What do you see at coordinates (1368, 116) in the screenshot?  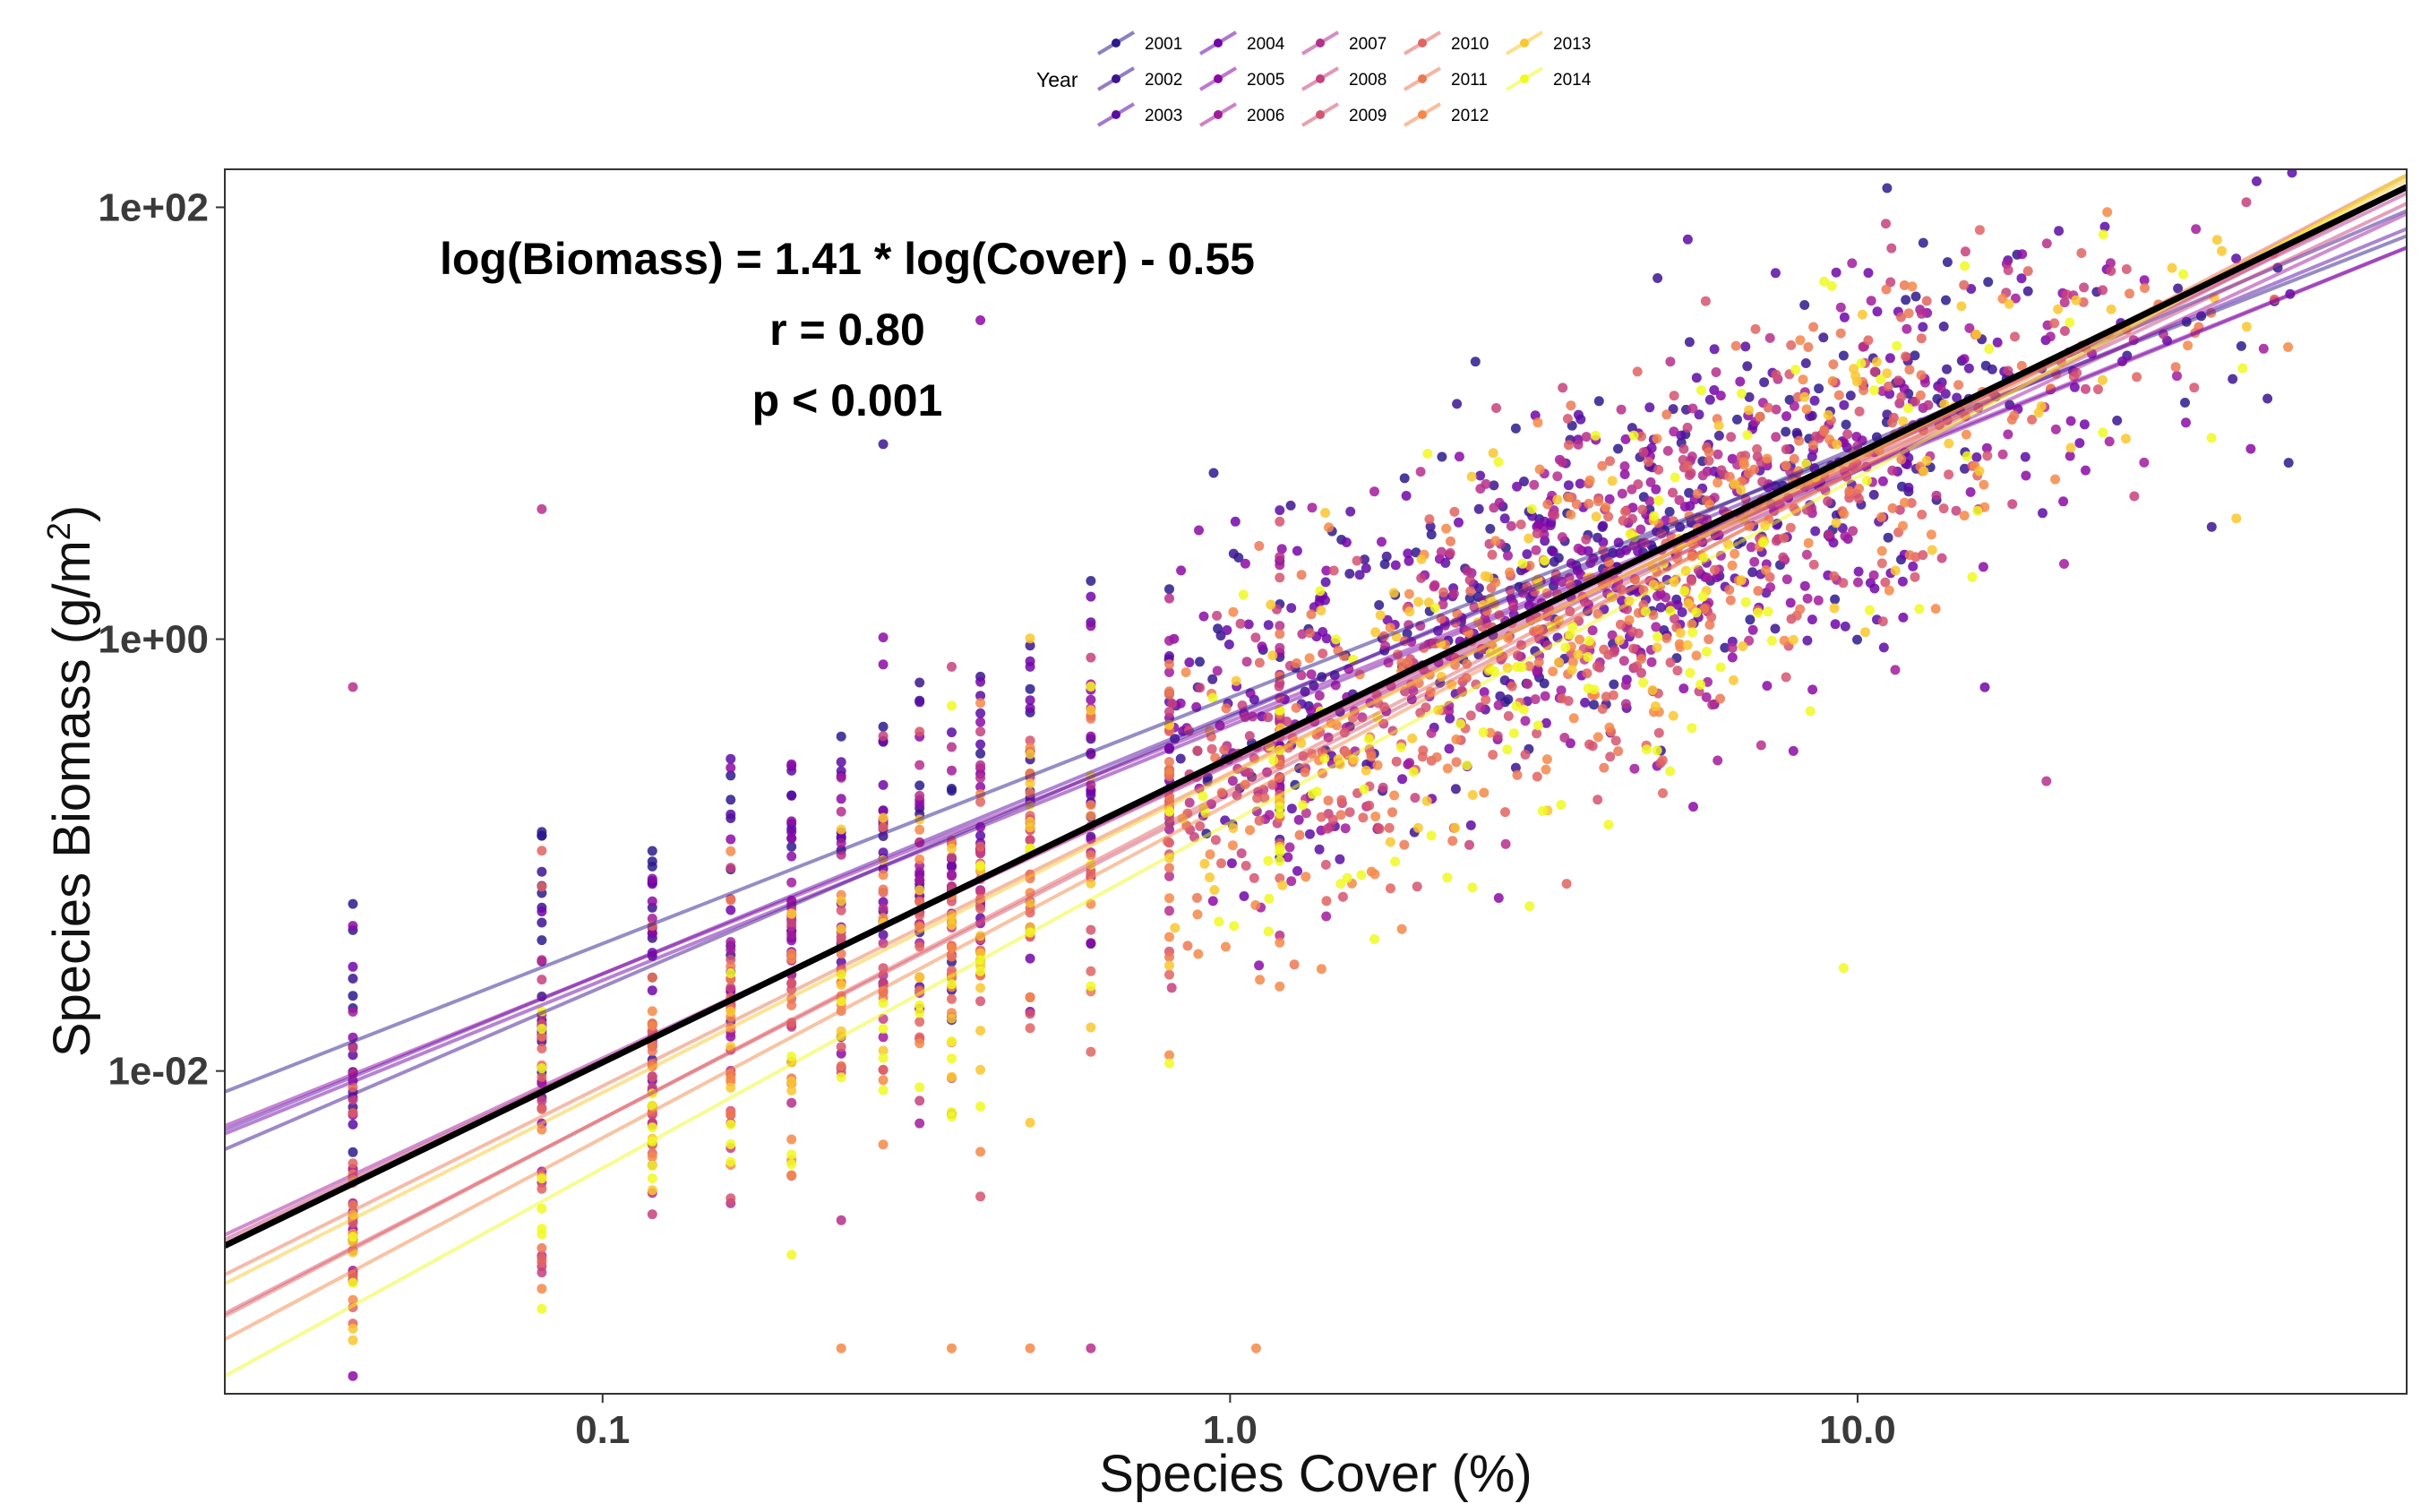 I see `legend-label: 2009` at bounding box center [1368, 116].